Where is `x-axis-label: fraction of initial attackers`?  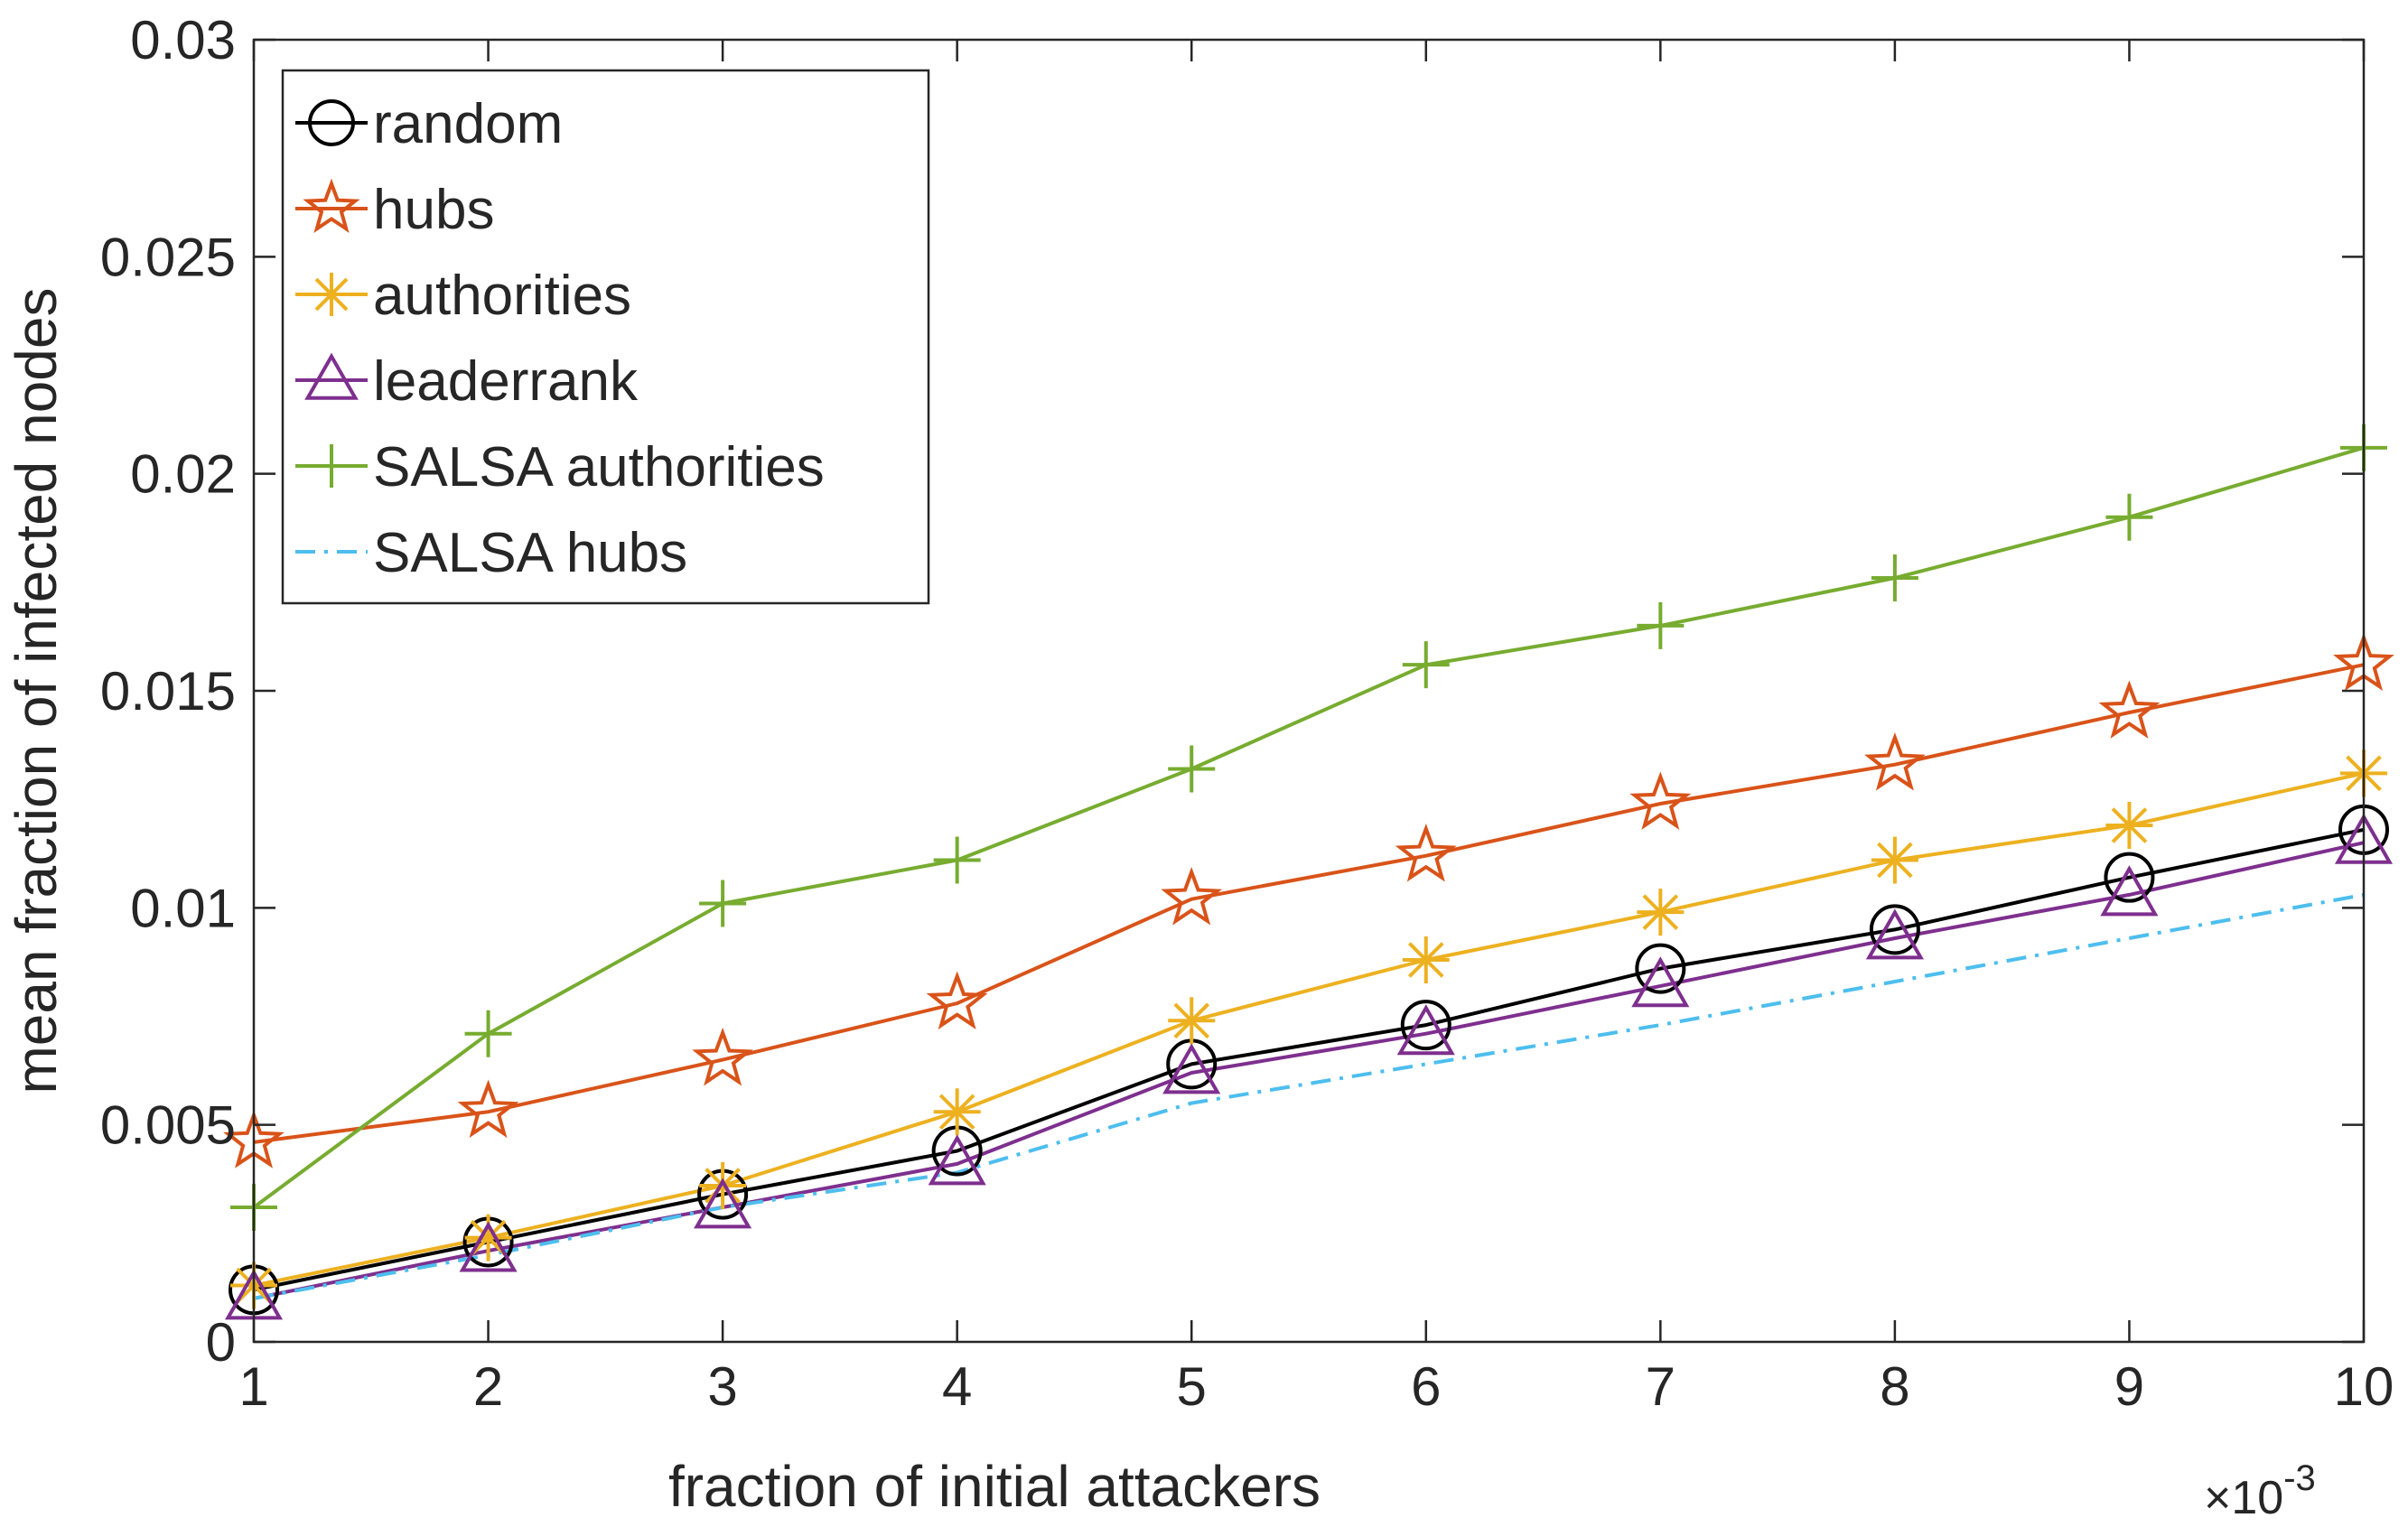
x-axis-label: fraction of initial attackers is located at coordinates (995, 1486).